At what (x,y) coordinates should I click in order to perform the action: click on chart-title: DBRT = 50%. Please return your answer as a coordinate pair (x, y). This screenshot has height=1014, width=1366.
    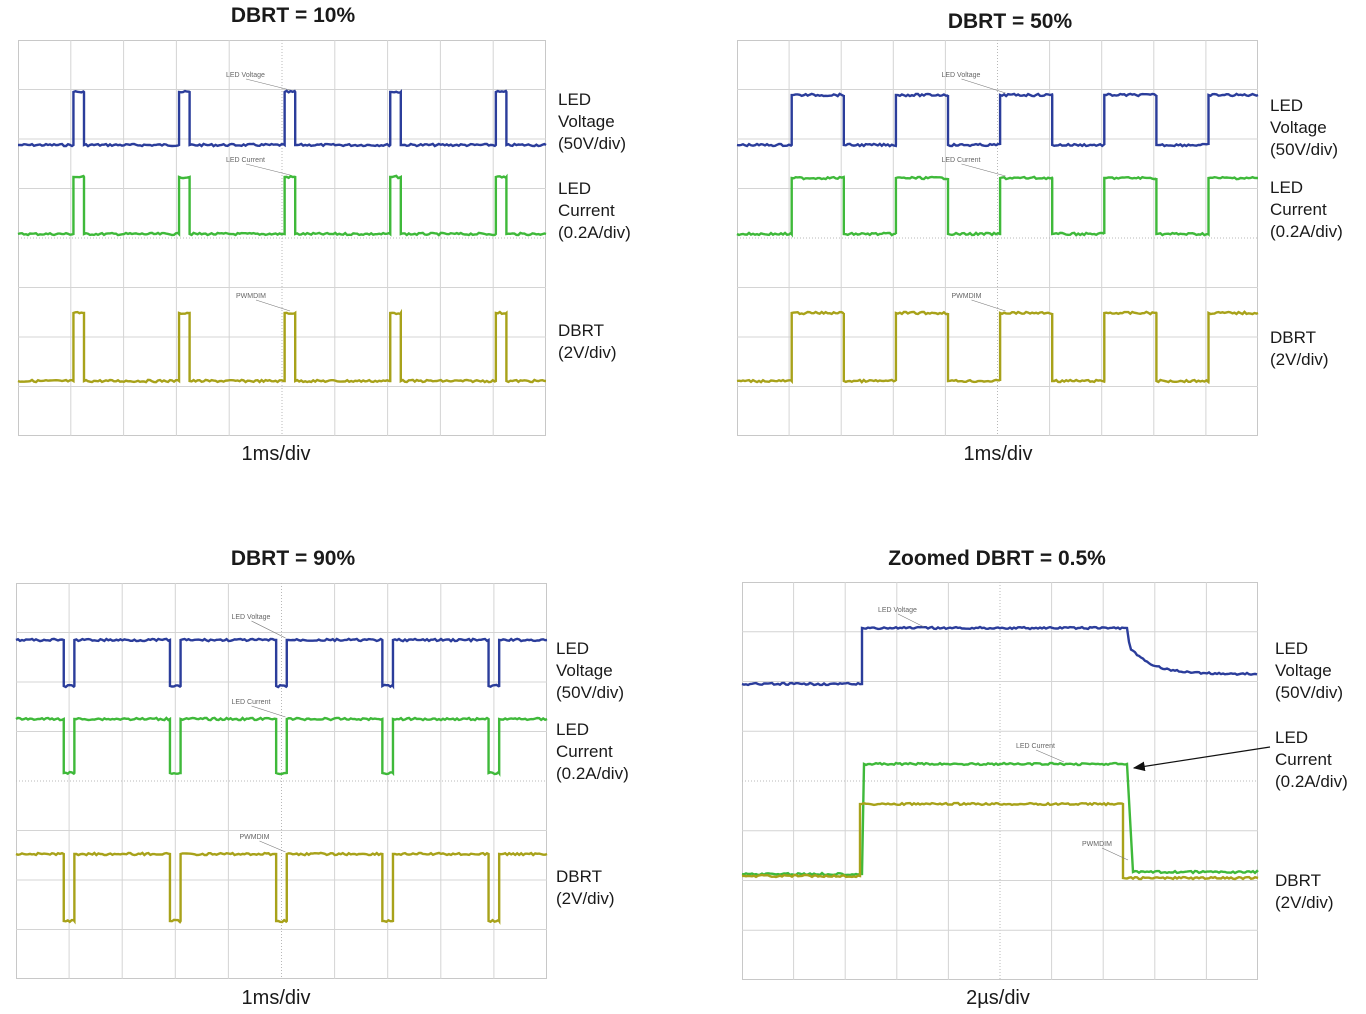
    Looking at the image, I should click on (1010, 21).